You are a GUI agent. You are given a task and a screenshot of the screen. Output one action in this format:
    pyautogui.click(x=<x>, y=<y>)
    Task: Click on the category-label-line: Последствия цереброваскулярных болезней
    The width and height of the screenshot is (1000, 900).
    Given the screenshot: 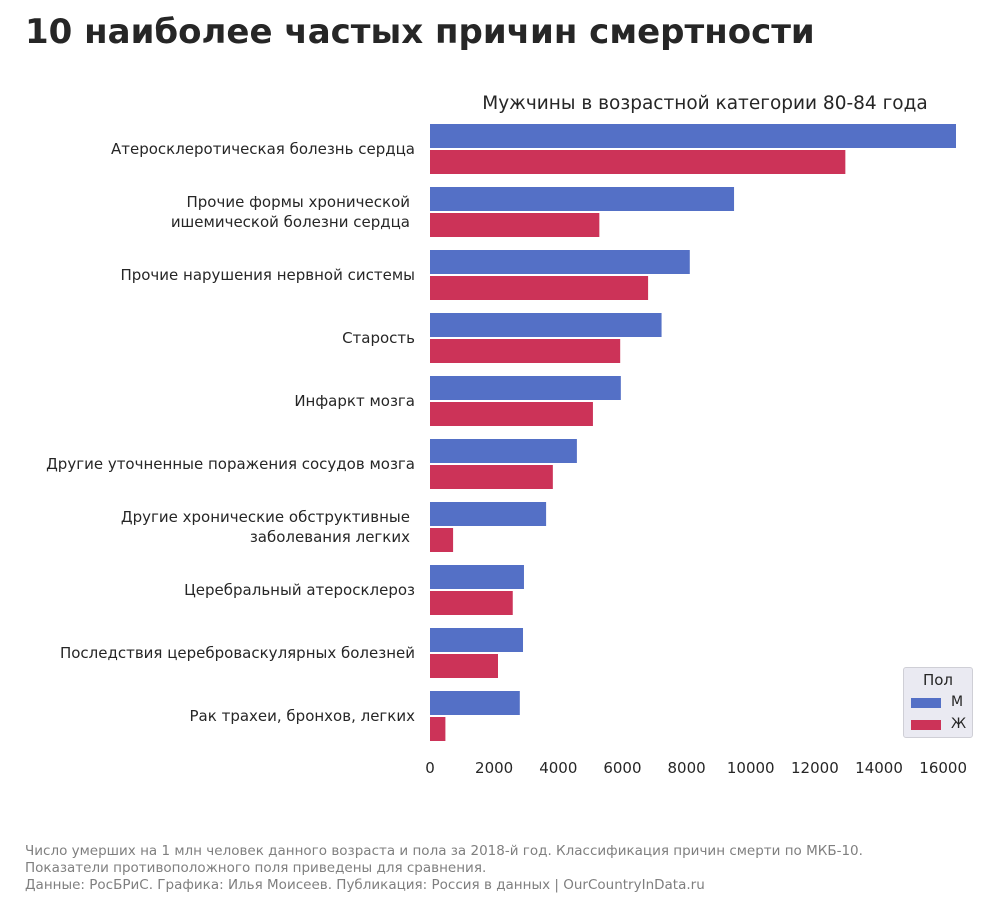 What is the action you would take?
    pyautogui.click(x=237, y=653)
    